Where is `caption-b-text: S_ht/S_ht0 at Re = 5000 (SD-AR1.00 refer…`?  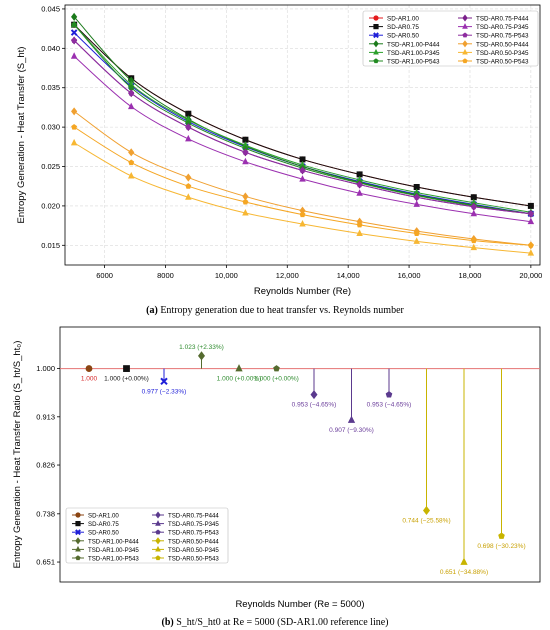 caption-b-text: S_ht/S_ht0 at Re = 5000 (SD-AR1.00 refer… is located at coordinates (282, 622).